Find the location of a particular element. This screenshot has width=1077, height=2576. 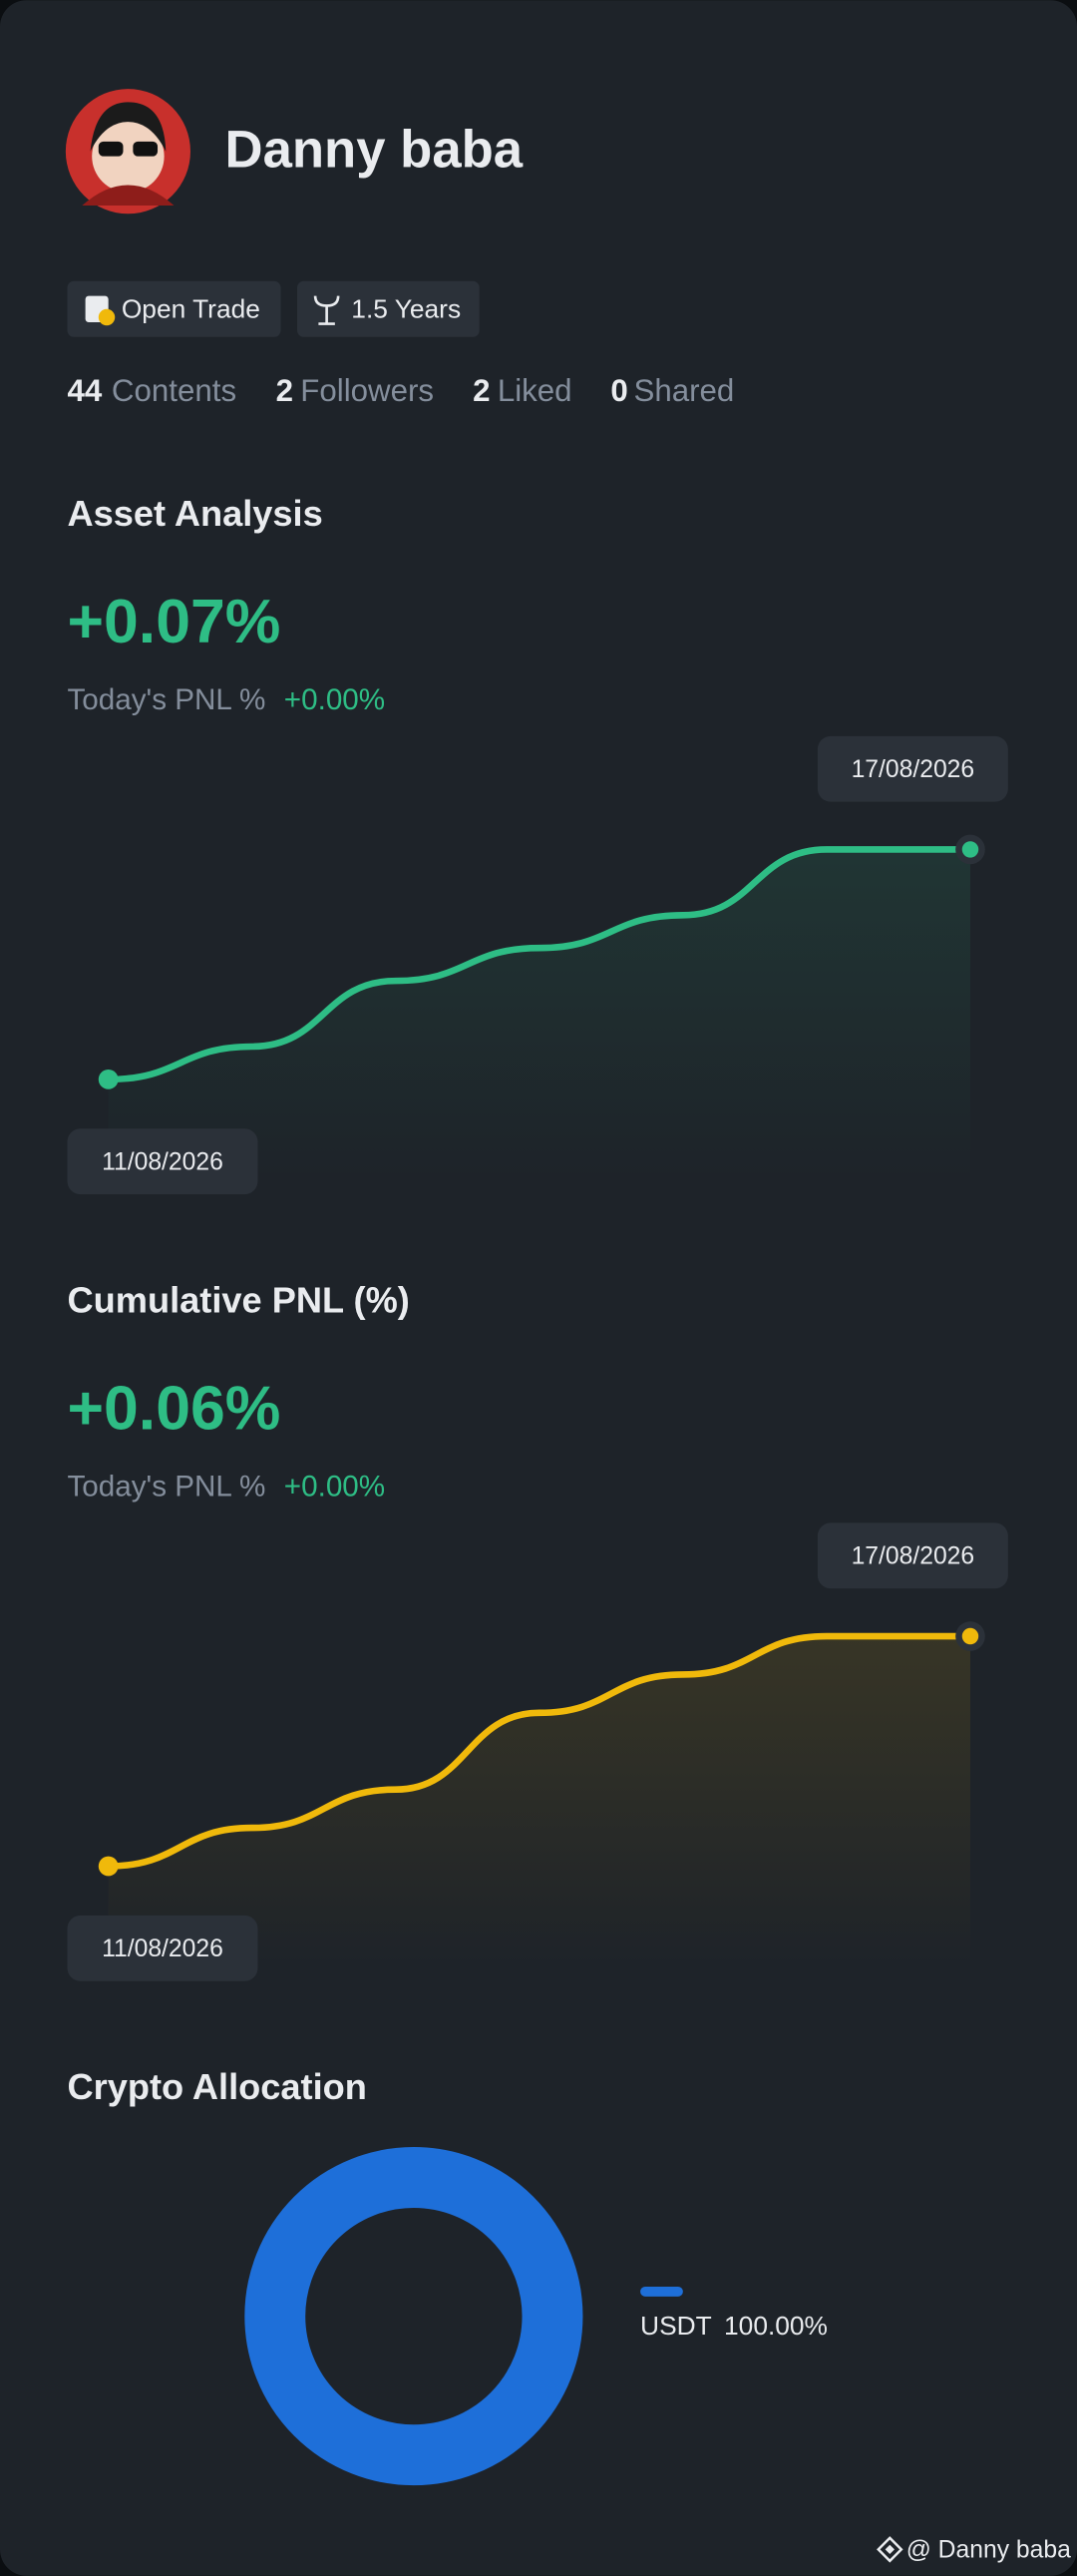

section-title: Cumulative PNL (%) is located at coordinates (239, 1300).